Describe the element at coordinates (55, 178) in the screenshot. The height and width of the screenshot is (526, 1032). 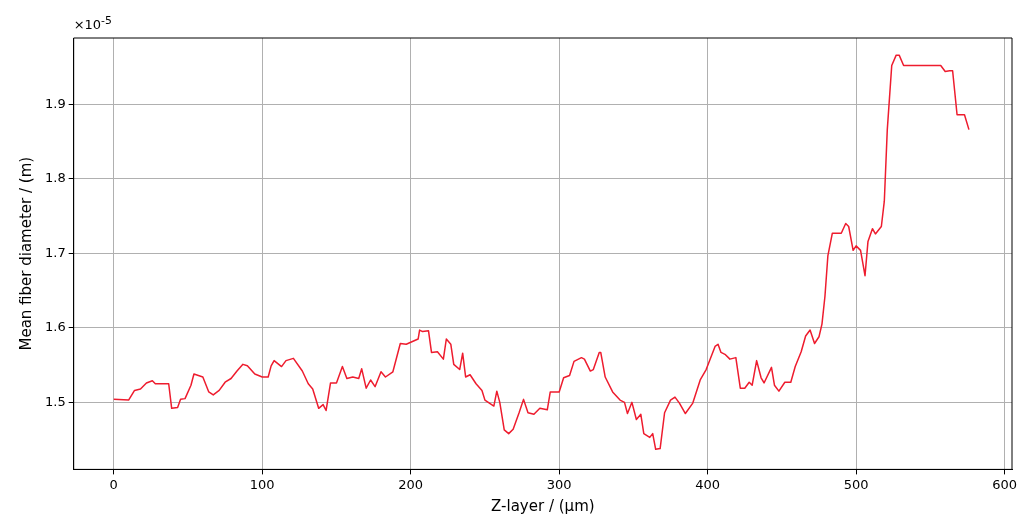
I see `y-tick-label: 1.8` at that location.